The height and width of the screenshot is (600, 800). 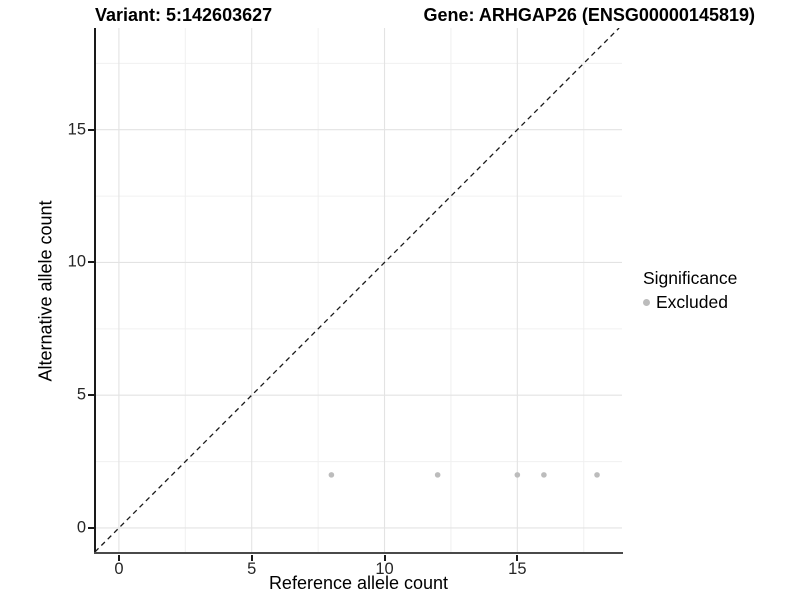 I want to click on x-tick-label: 0, so click(x=119, y=569).